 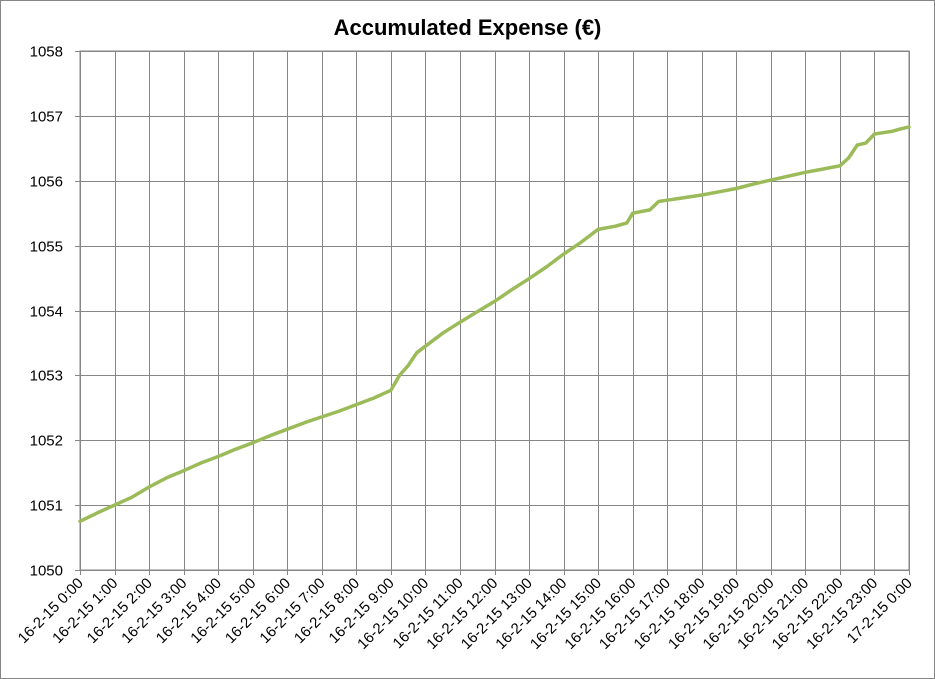 What do you see at coordinates (46, 441) in the screenshot?
I see `y-tick-label: 1052` at bounding box center [46, 441].